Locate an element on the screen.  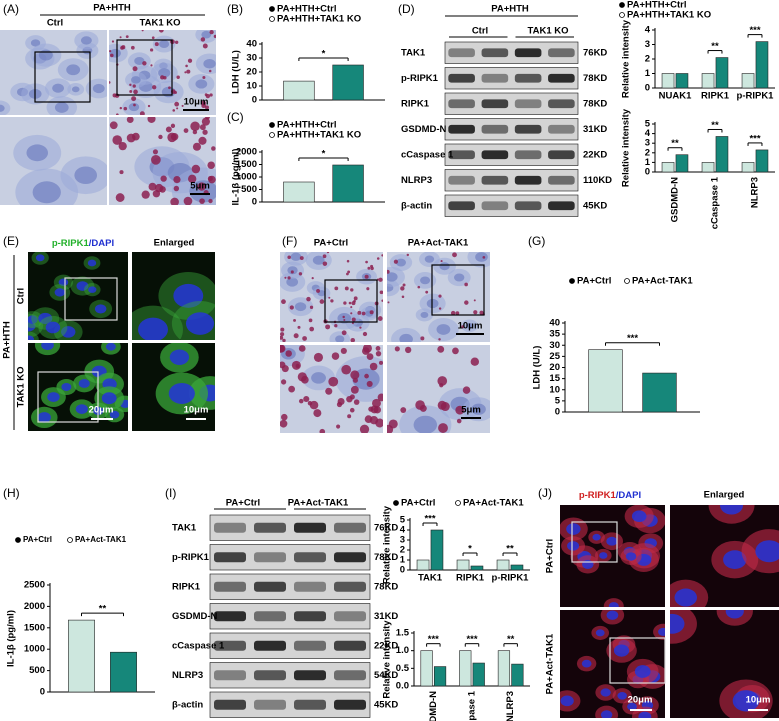
micrograph is located at coordinates (331, 389).